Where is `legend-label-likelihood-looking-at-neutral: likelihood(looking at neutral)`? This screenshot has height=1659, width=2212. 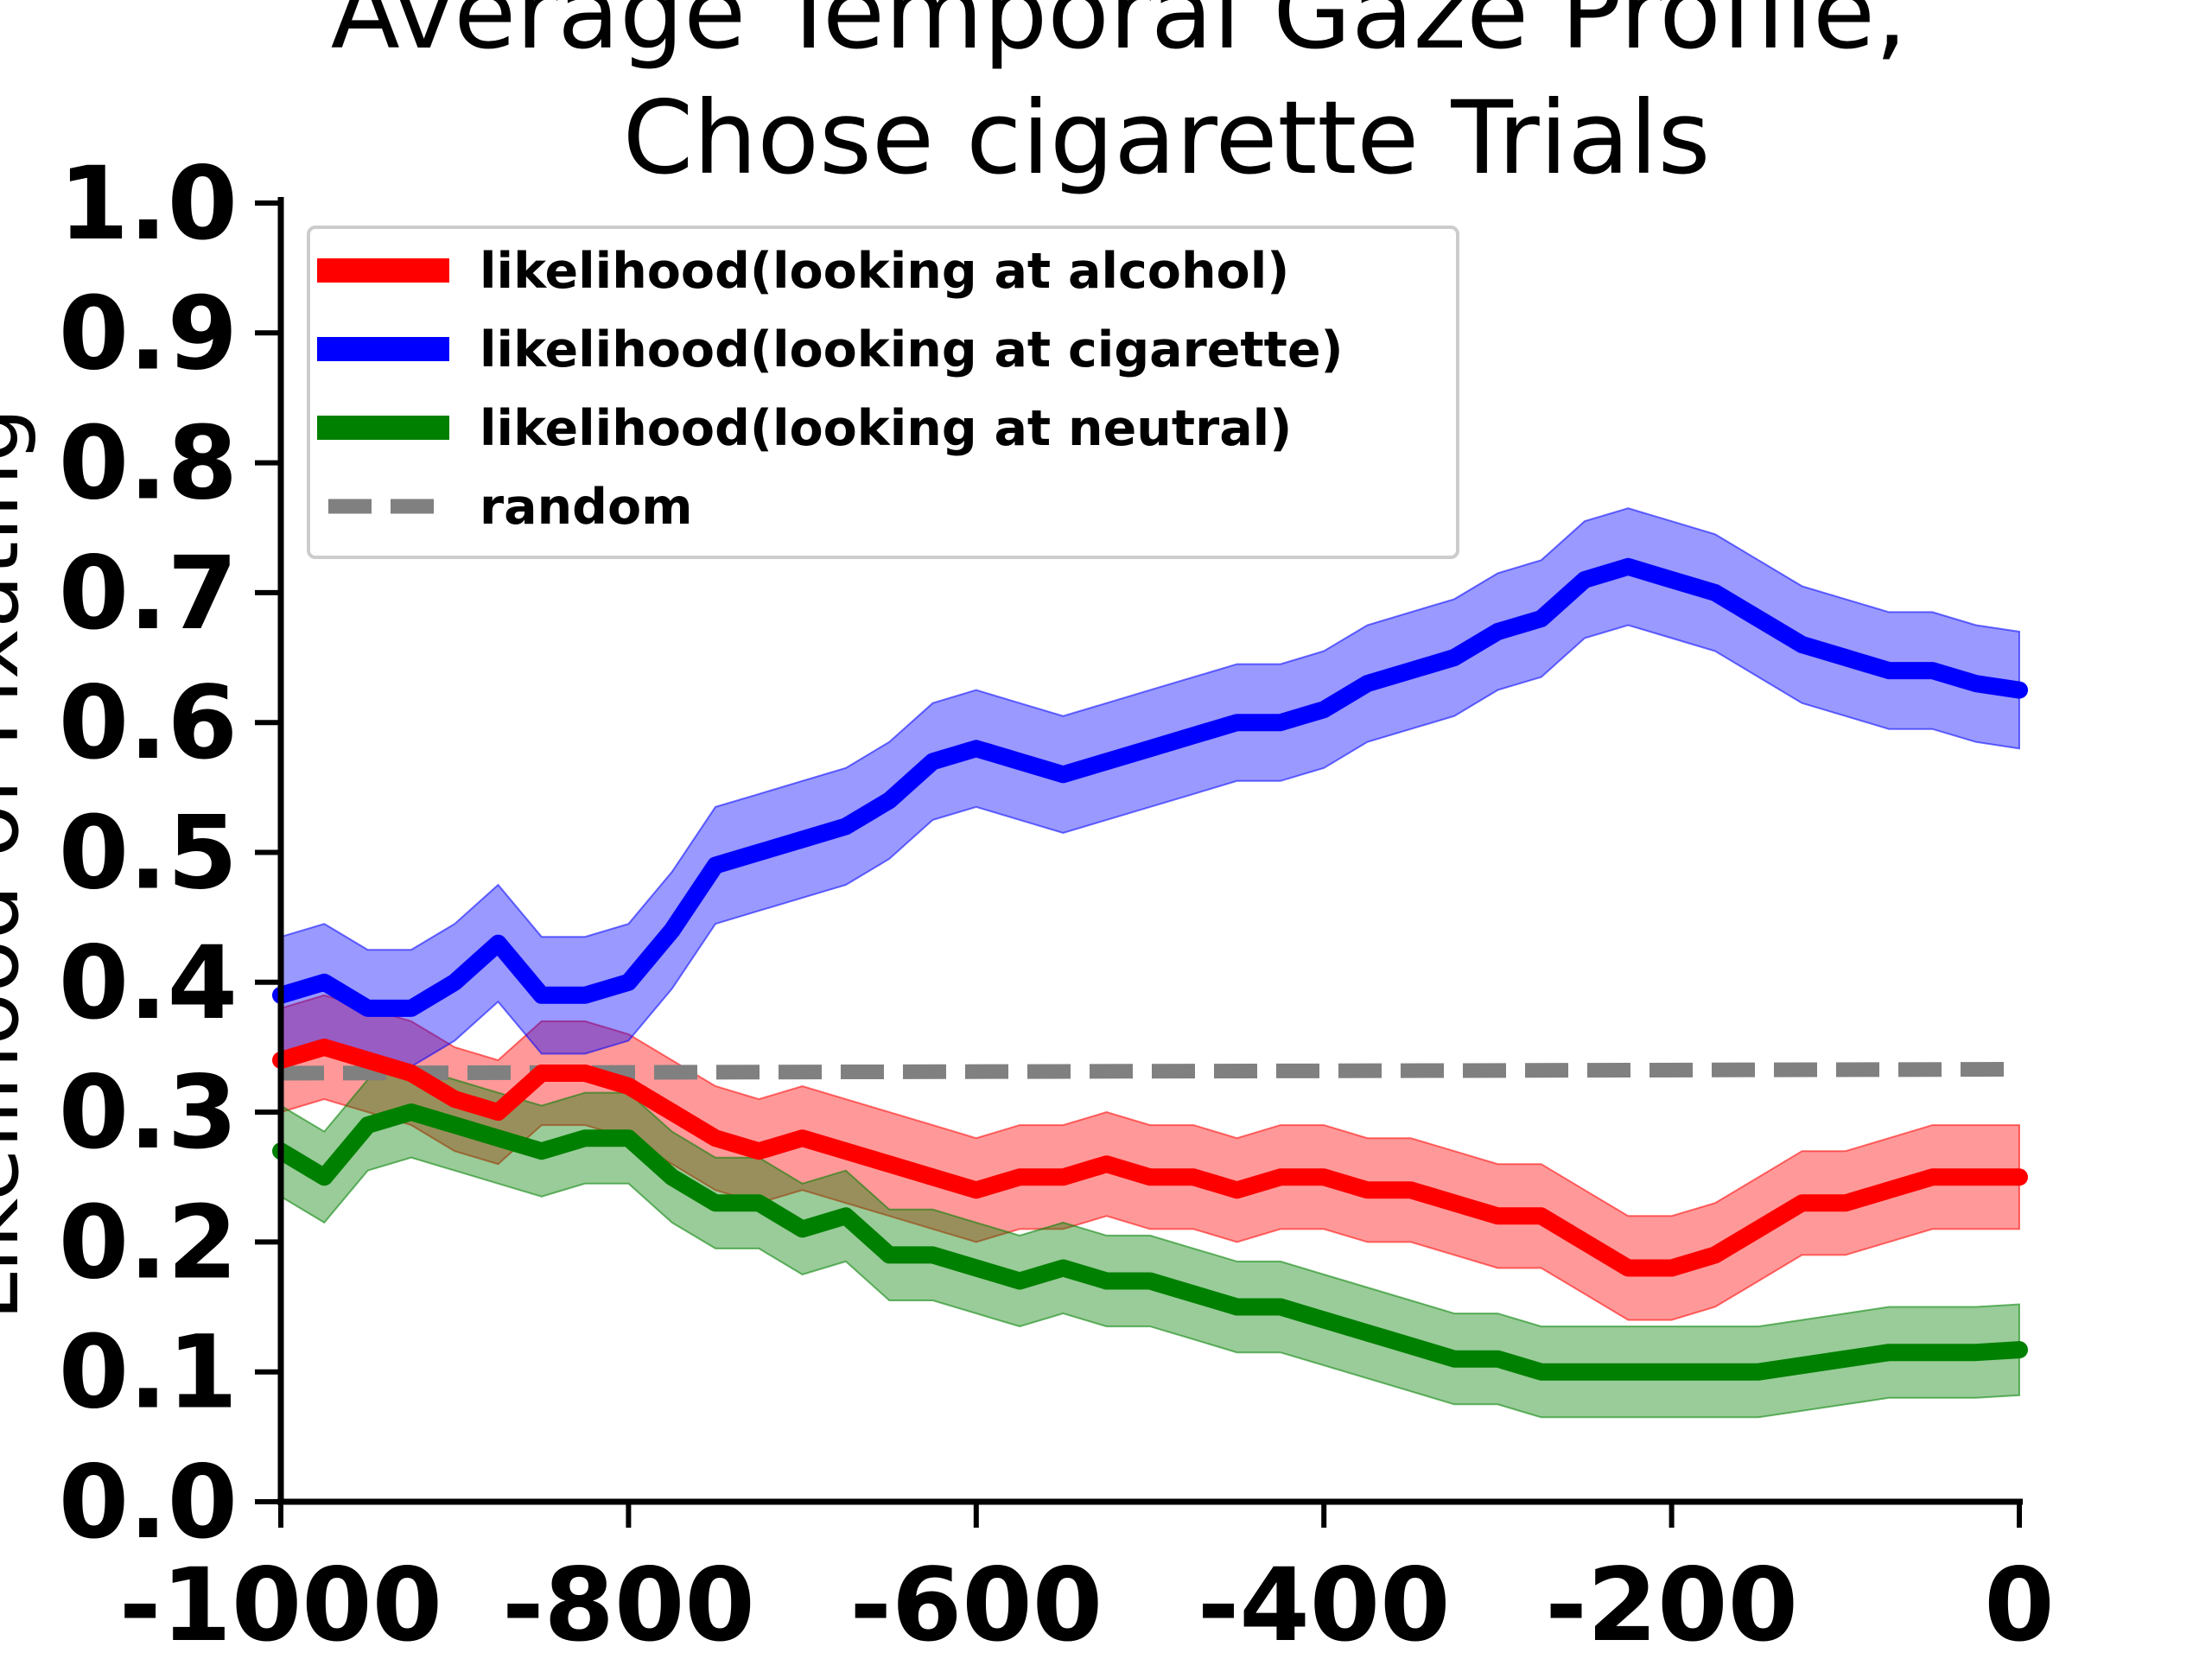
legend-label-likelihood-looking-at-neutral: likelihood(looking at neutral) is located at coordinates (886, 428).